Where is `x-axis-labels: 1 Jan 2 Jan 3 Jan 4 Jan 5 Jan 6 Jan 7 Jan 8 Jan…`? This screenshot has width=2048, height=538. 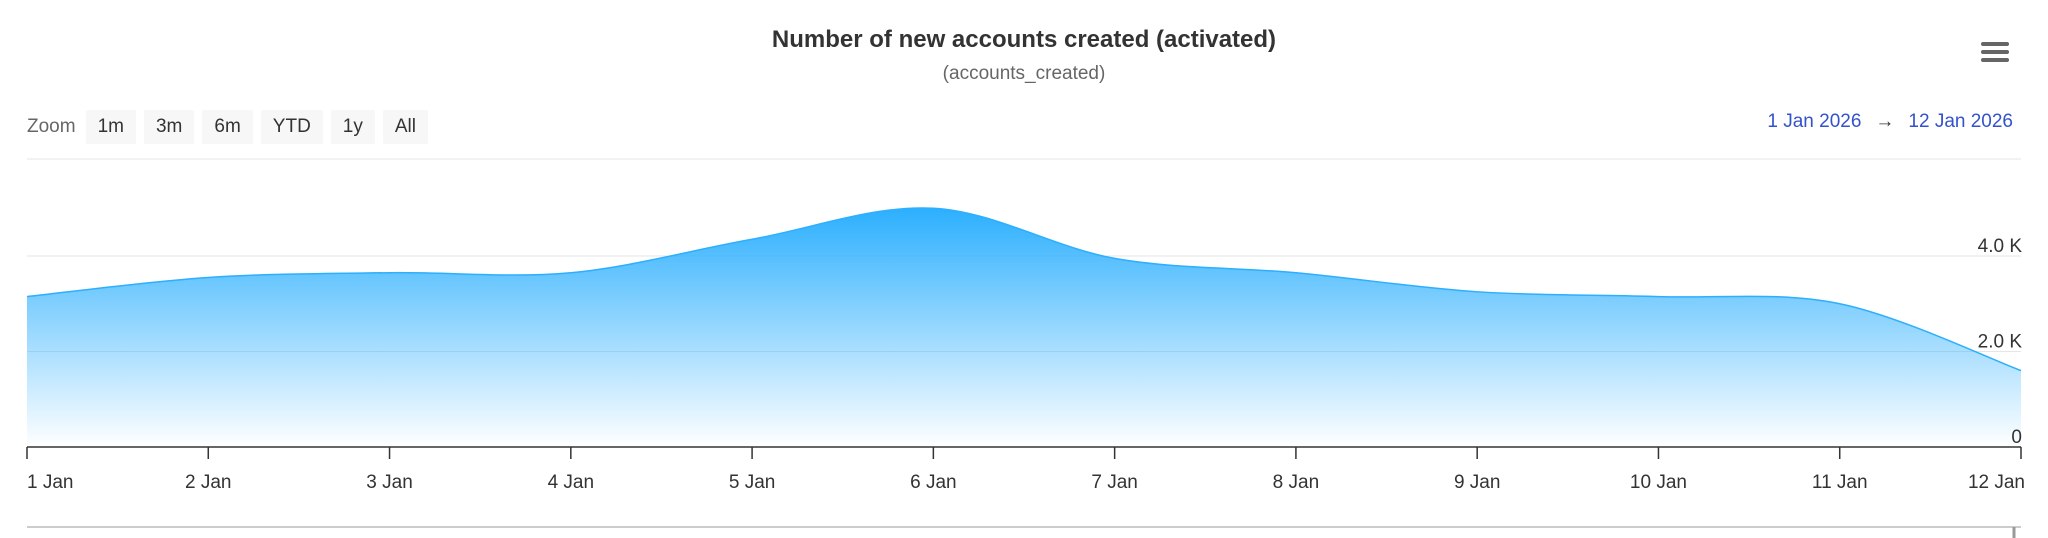 x-axis-labels: 1 Jan 2 Jan 3 Jan 4 Jan 5 Jan 6 Jan 7 Jan 8 Jan… is located at coordinates (1026, 482).